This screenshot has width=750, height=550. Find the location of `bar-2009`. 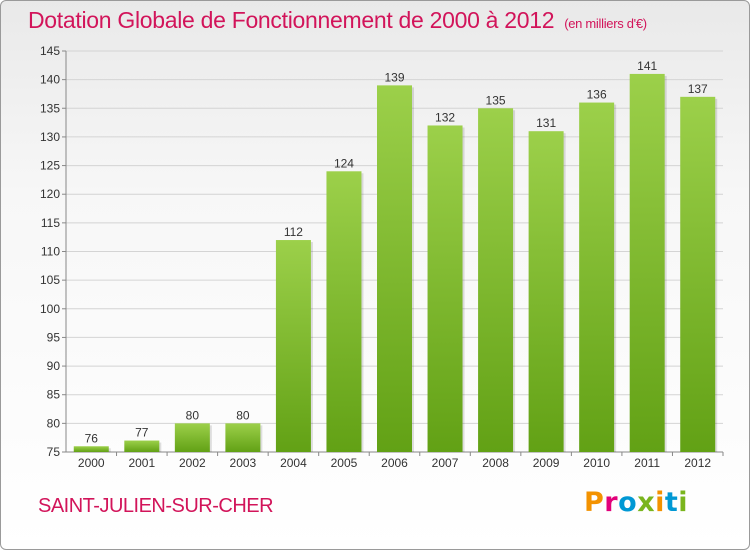

bar-2009 is located at coordinates (546, 291).